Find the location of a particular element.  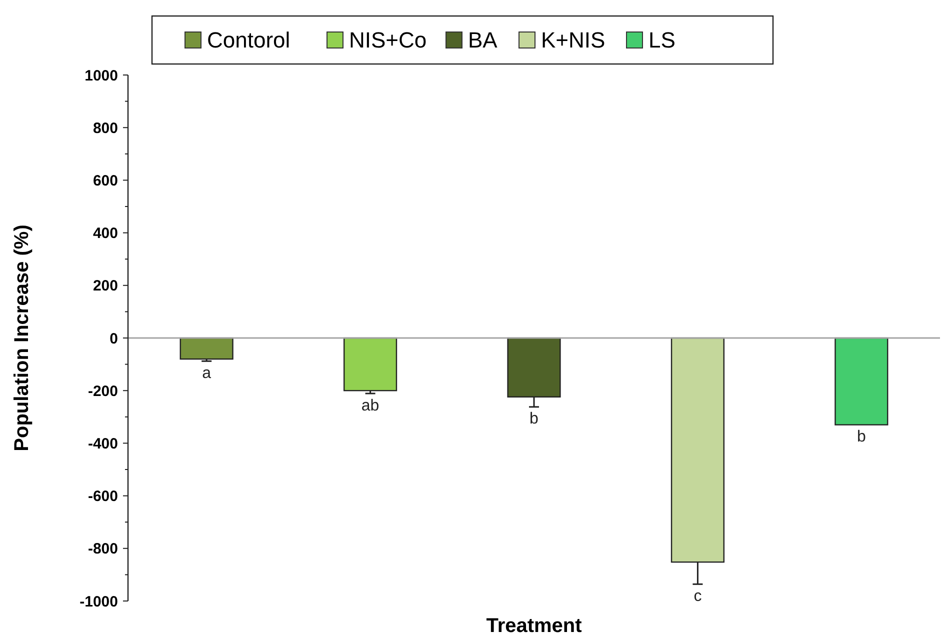

legend-label: Contorol is located at coordinates (248, 40).